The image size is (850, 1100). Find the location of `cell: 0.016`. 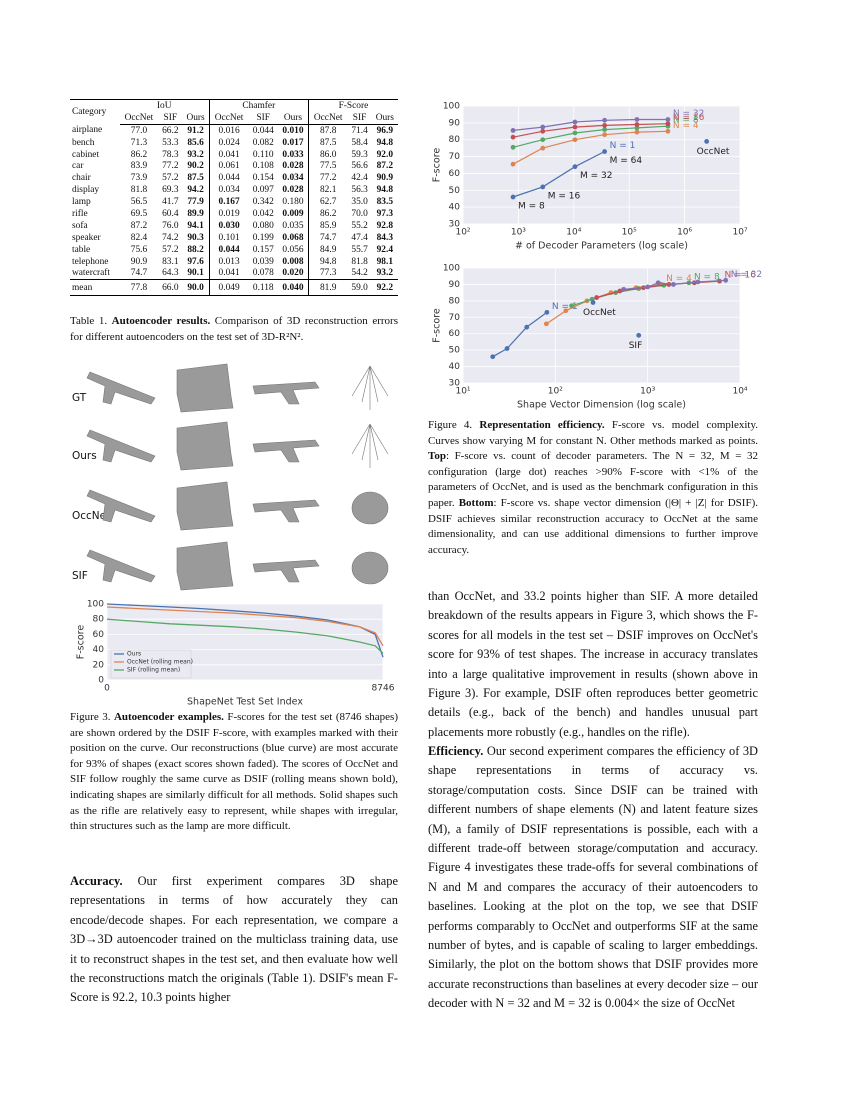

cell: 0.016 is located at coordinates (228, 130).